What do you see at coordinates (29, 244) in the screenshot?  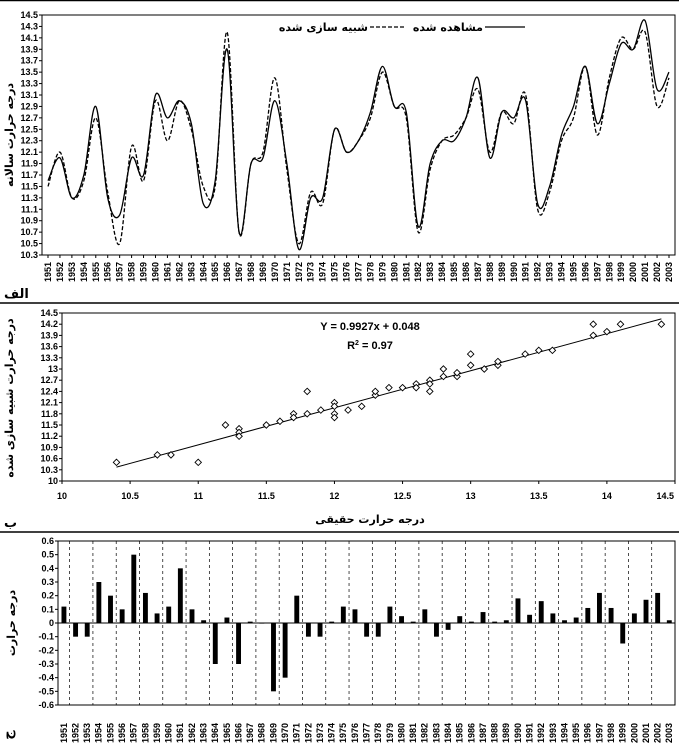 I see `a-y-tick-label: 10.5` at bounding box center [29, 244].